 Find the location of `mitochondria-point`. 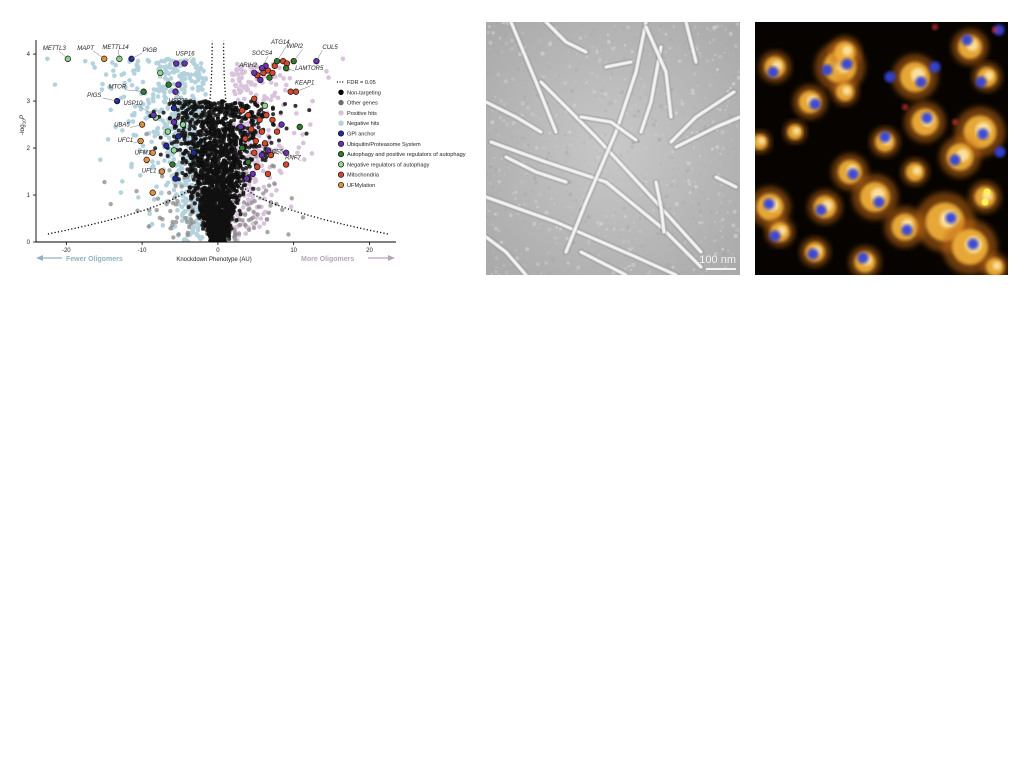

mitochondria-point is located at coordinates (271, 155).